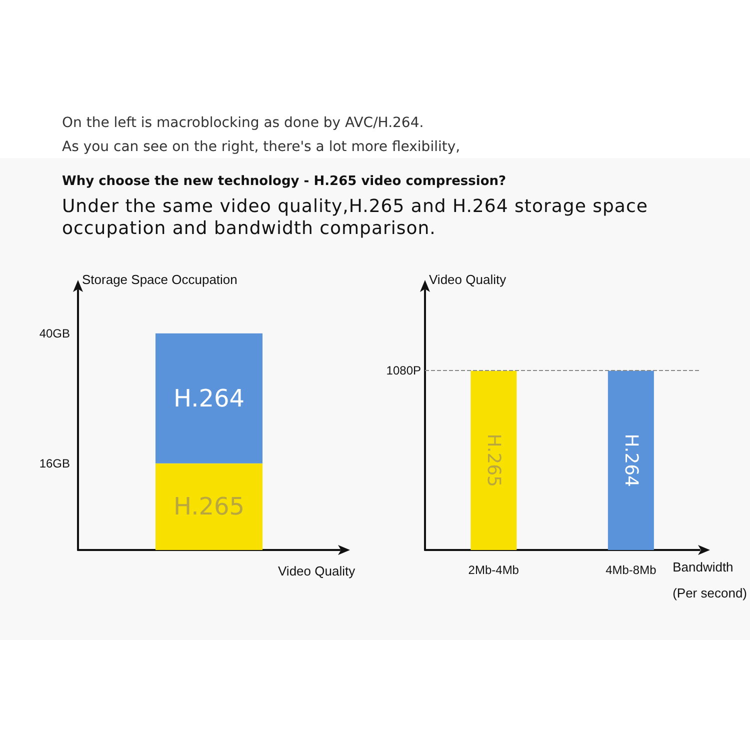 The height and width of the screenshot is (750, 750). I want to click on text: As you can see on the right, there's a lot more flexibility,, so click(261, 147).